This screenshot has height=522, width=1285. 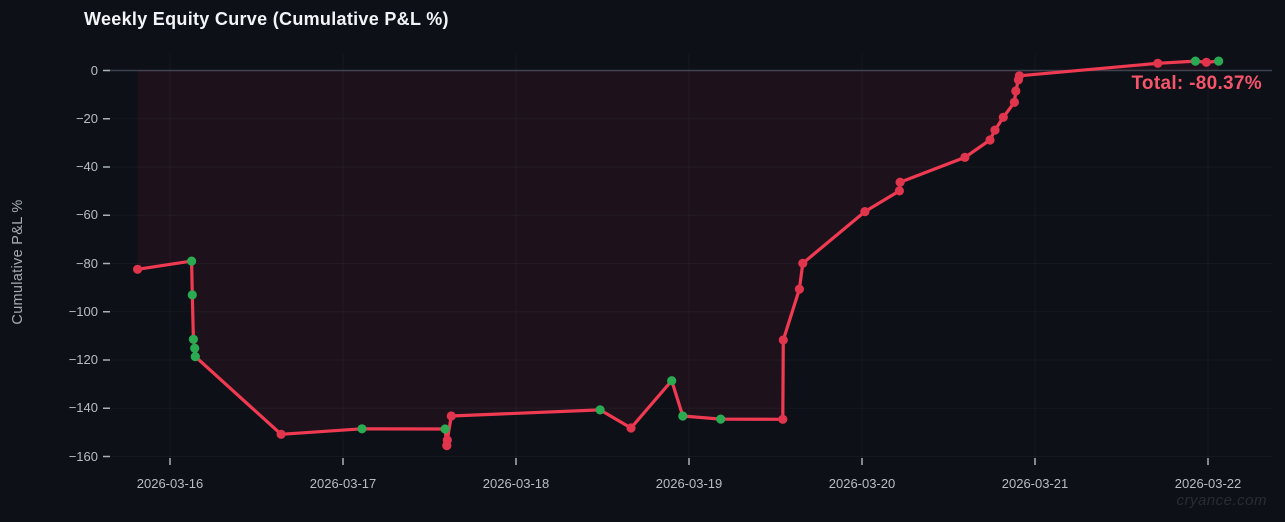 What do you see at coordinates (83, 408) in the screenshot?
I see `y-tick-label: −140` at bounding box center [83, 408].